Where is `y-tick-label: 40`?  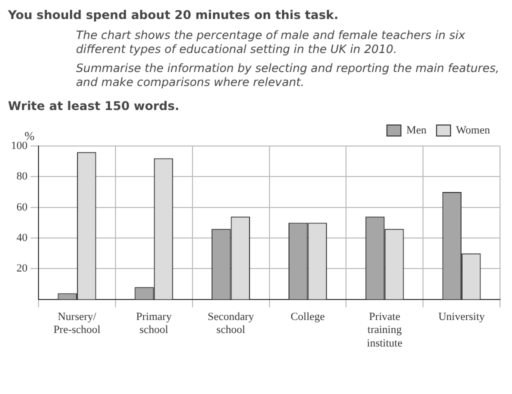
y-tick-label: 40 is located at coordinates (22, 238).